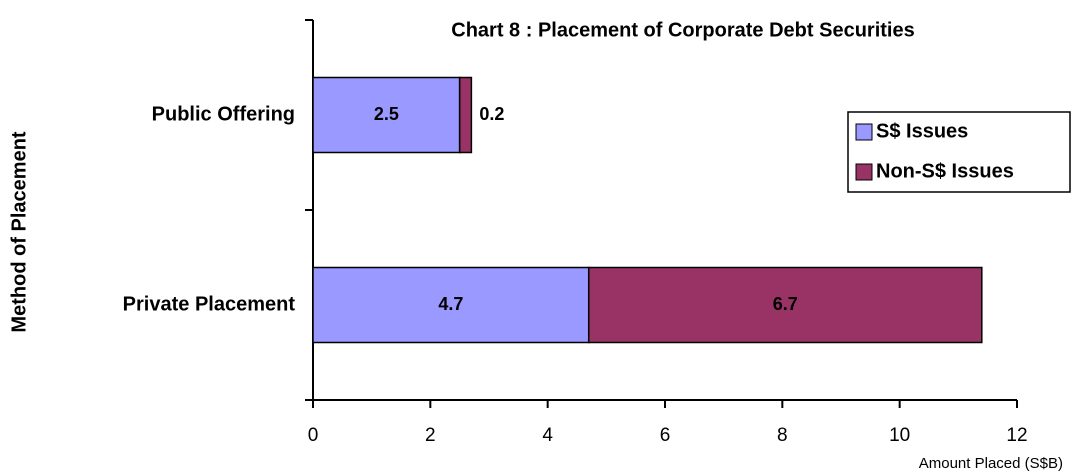 This screenshot has width=1075, height=475. What do you see at coordinates (19, 231) in the screenshot?
I see `y-axis-label: Method of Placement` at bounding box center [19, 231].